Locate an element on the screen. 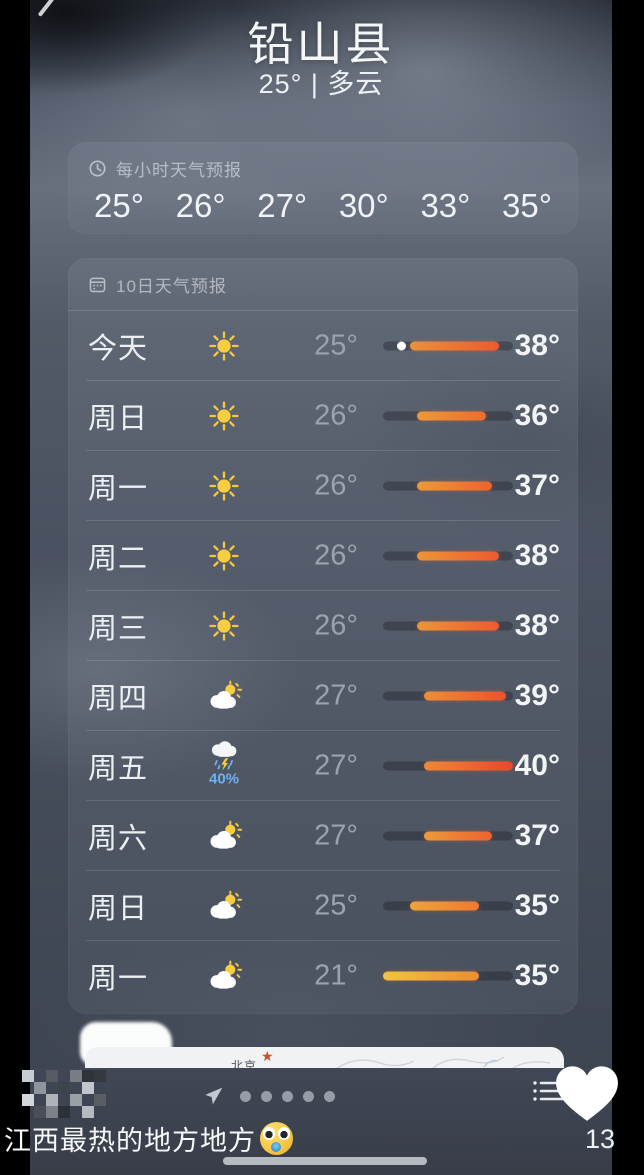 This screenshot has width=644, height=1175. hourly-temp: 27° is located at coordinates (282, 205).